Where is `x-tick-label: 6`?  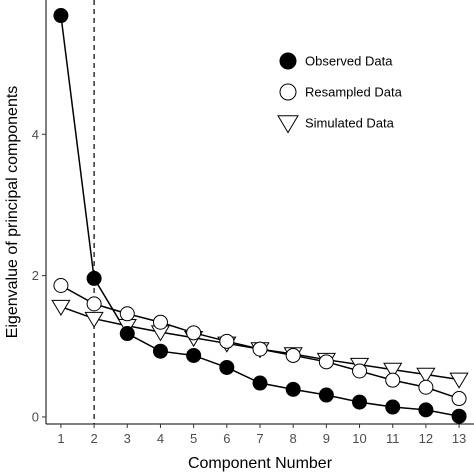
x-tick-label: 6 is located at coordinates (226, 438).